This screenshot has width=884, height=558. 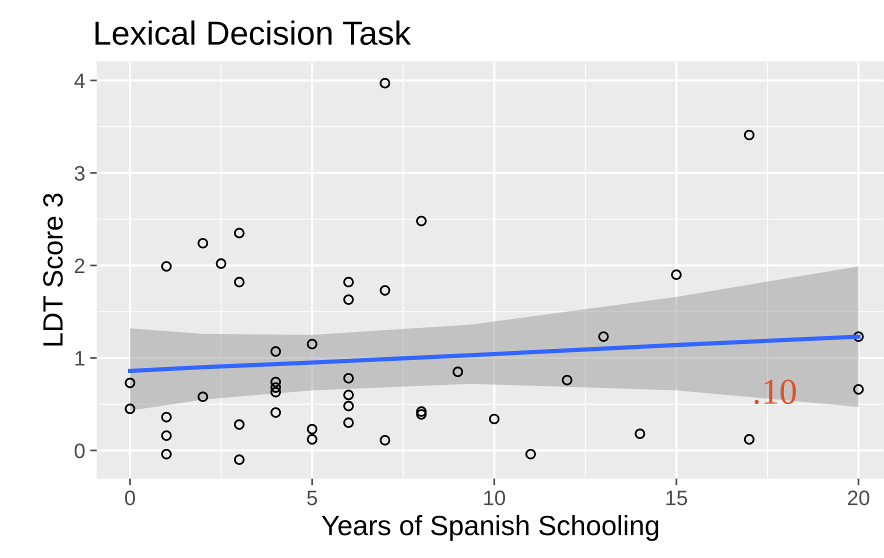 What do you see at coordinates (775, 392) in the screenshot?
I see `annotation: .10` at bounding box center [775, 392].